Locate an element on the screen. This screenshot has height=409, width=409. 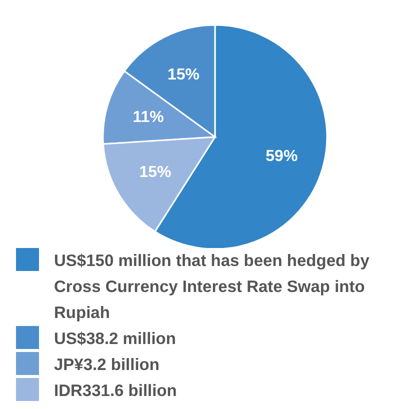
legend-label: US$150 million that has been hedged by Cross Currency Interest Rate Swap into Rupiah is located at coordinates (212, 287).